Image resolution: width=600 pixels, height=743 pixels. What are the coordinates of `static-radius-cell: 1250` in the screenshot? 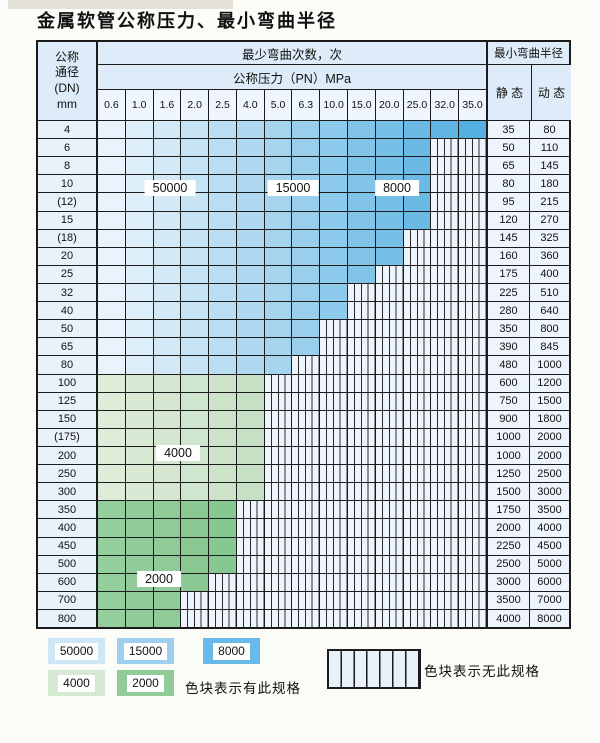 It's located at (507, 474).